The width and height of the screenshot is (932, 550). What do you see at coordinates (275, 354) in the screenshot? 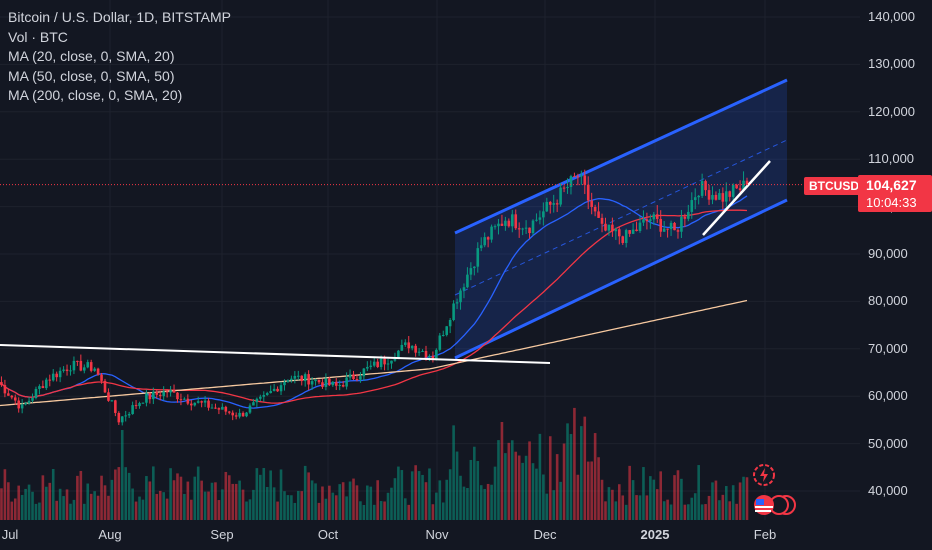
I see `trendline-white` at bounding box center [275, 354].